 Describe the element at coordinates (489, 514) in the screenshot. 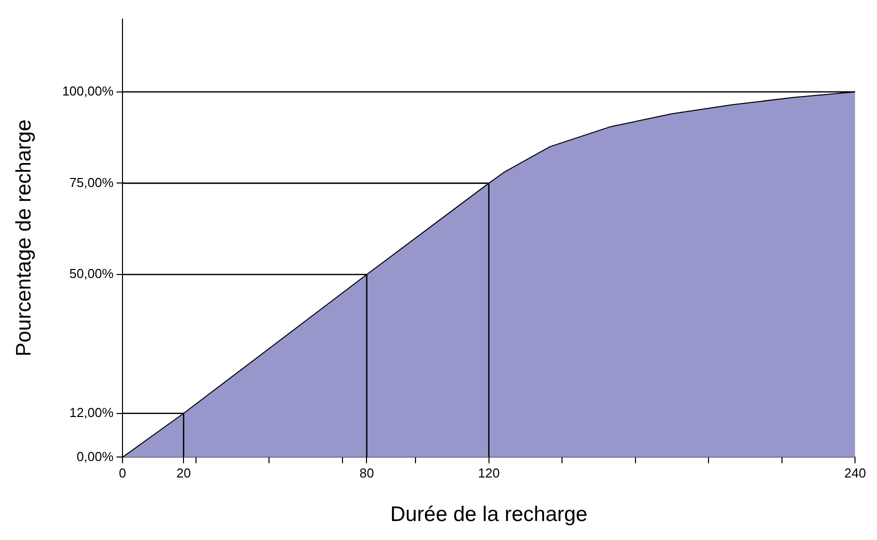

I see `x-axis-title: Durée de la recharge` at that location.